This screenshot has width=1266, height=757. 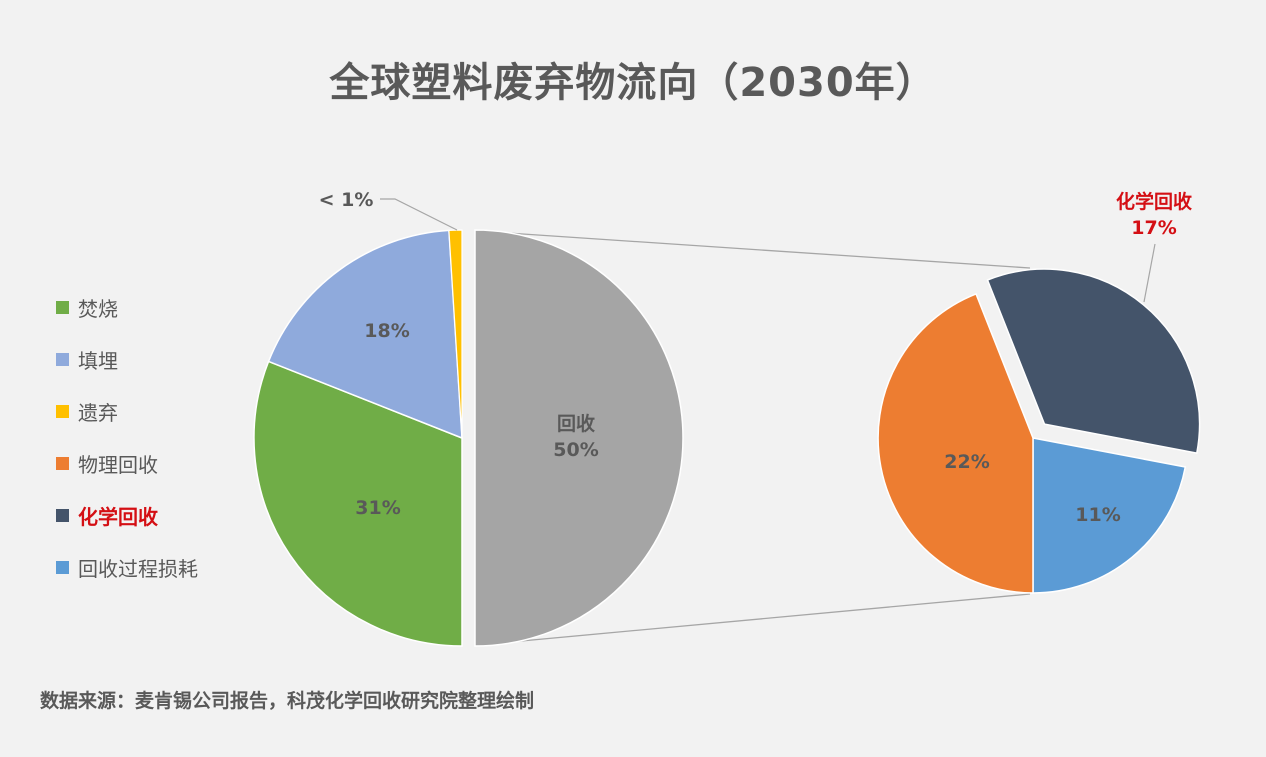 I want to click on legend-label: 回收过程损耗, so click(x=138, y=568).